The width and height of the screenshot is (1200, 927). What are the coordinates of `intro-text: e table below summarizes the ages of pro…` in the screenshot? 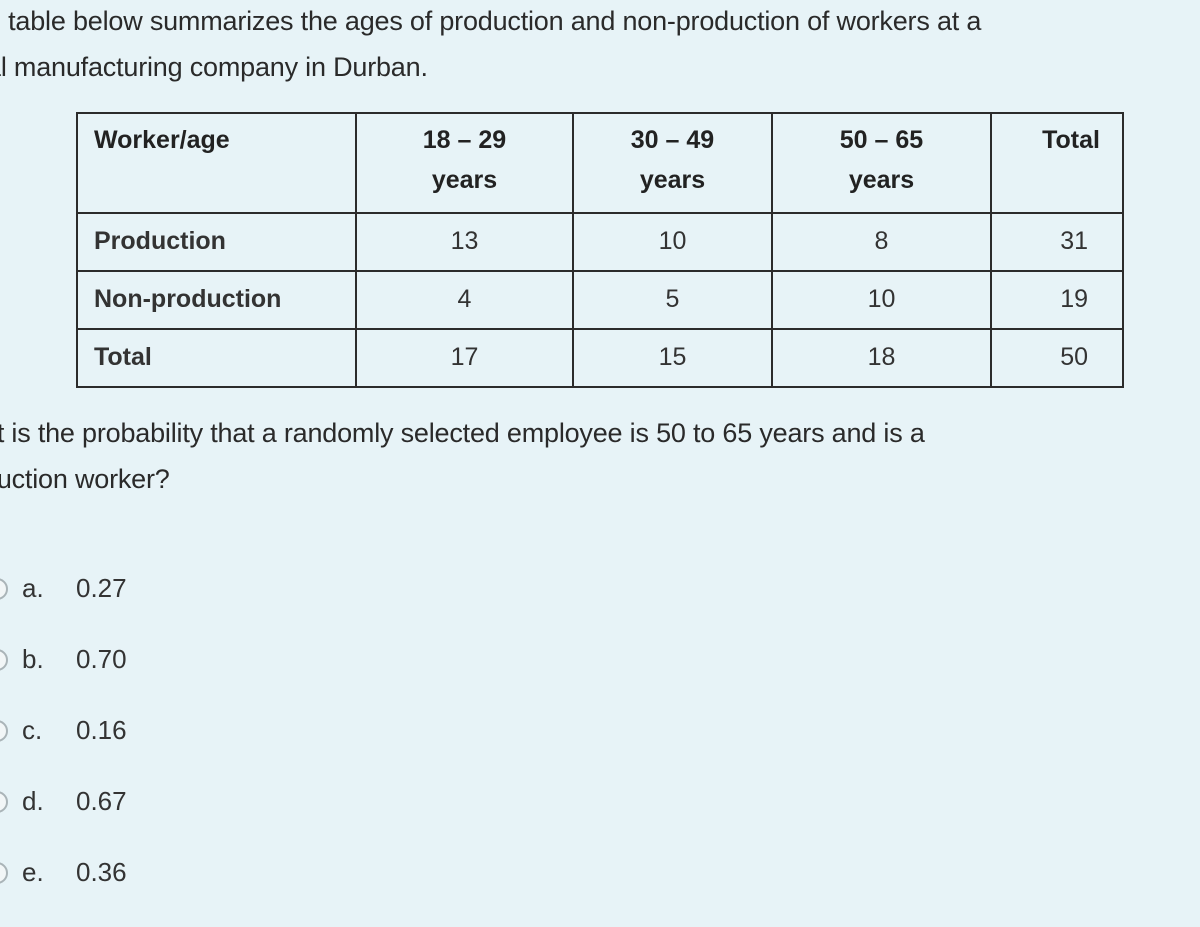 It's located at (490, 45).